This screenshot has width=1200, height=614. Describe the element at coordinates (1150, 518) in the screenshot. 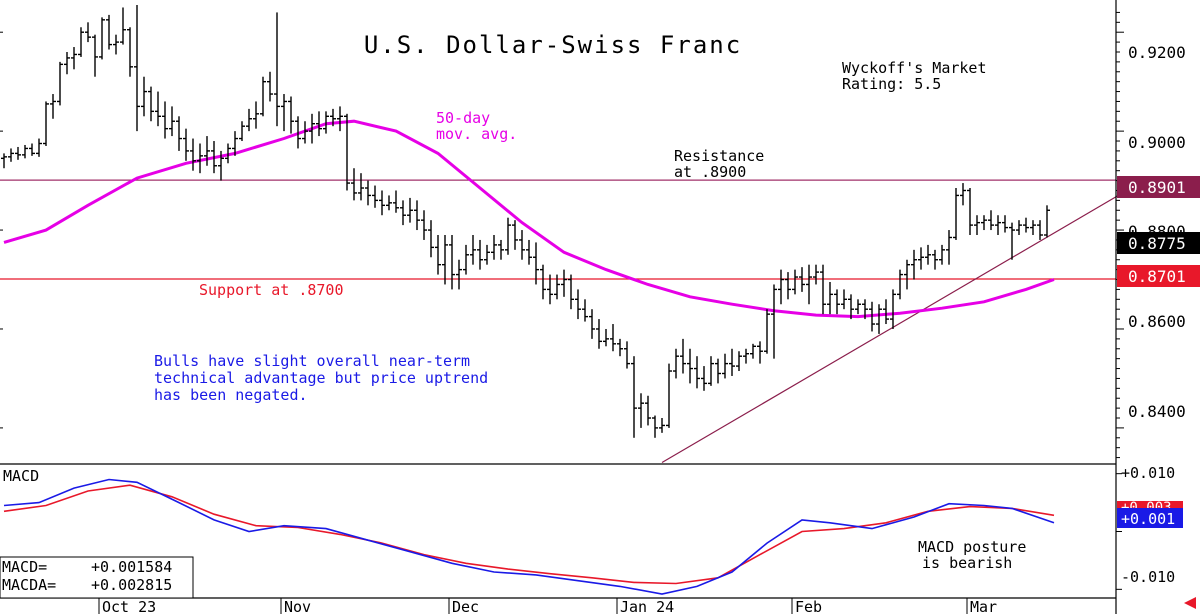

I see `macd-tag-box` at that location.